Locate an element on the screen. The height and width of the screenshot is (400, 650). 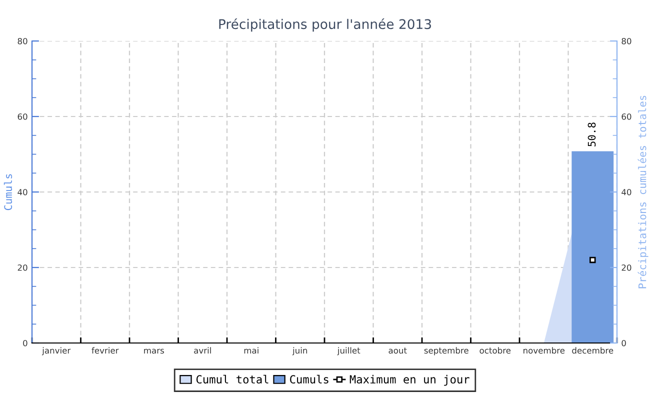
x-tick-label: septembre is located at coordinates (446, 351).